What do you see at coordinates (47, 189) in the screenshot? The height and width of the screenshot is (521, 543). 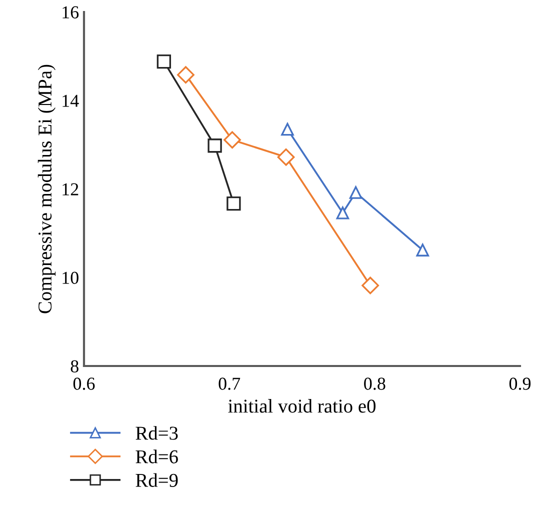 I see `y-axis-title: Compressive modulus Ei (MPa)` at bounding box center [47, 189].